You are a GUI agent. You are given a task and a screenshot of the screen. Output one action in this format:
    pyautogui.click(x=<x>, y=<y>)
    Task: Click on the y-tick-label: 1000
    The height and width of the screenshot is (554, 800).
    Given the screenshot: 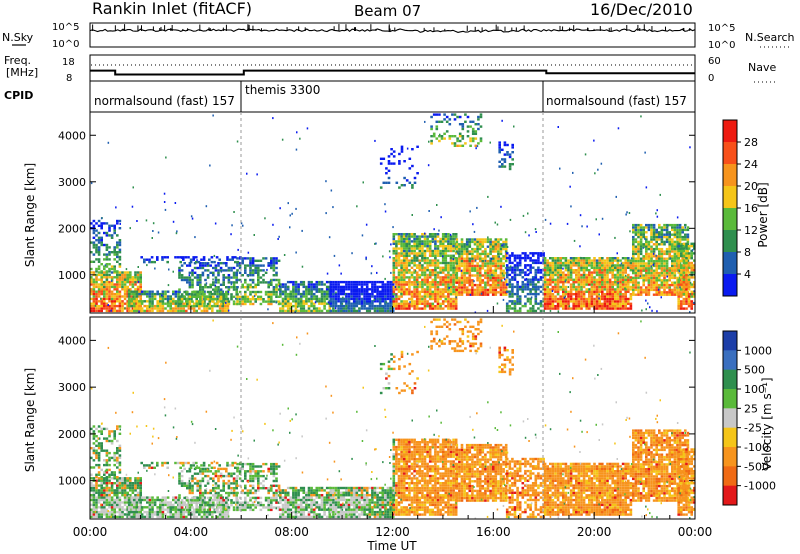 What is the action you would take?
    pyautogui.click(x=72, y=275)
    